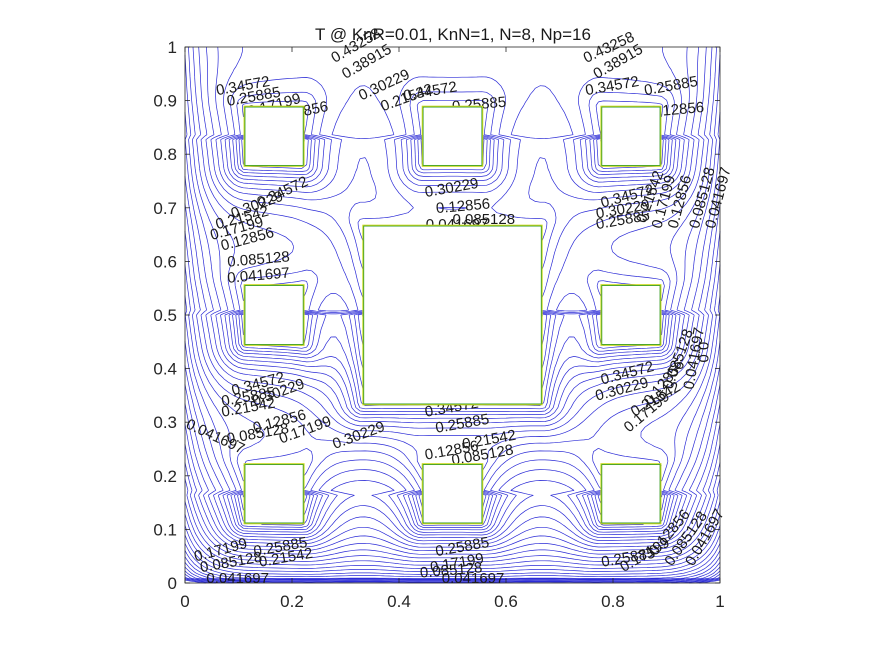 The image size is (875, 656). I want to click on y-tick-label: 0.2, so click(165, 476).